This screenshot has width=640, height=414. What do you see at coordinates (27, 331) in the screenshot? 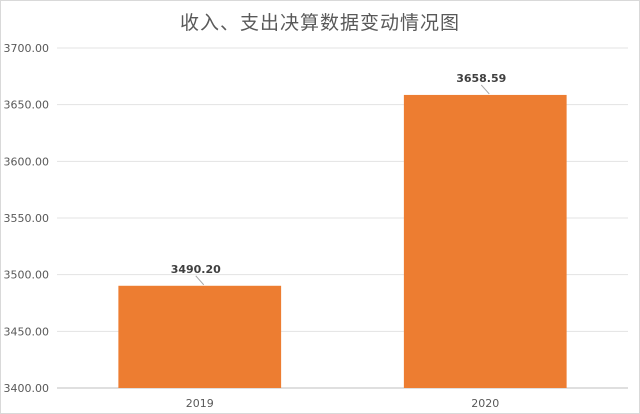
I see `y-tick-label: 3450.00` at bounding box center [27, 331].